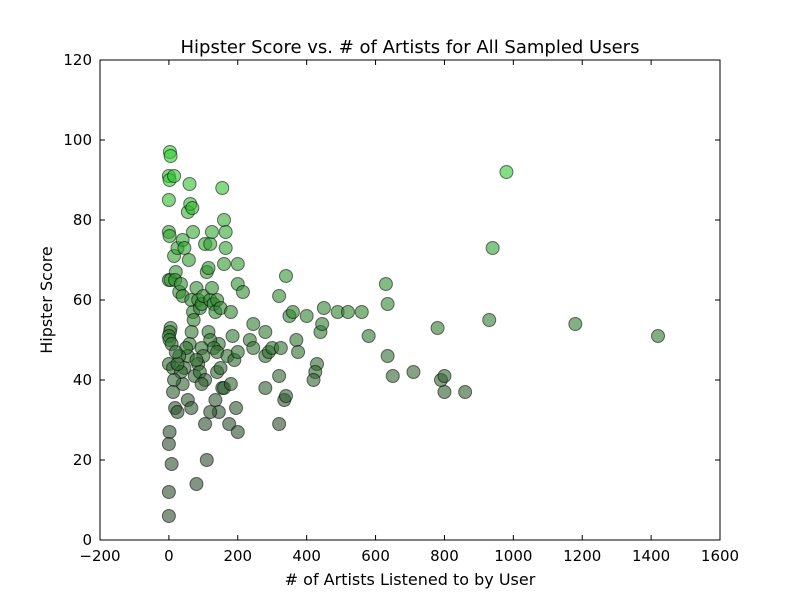 The height and width of the screenshot is (600, 800). What do you see at coordinates (82, 380) in the screenshot?
I see `y-tick-label: 40` at bounding box center [82, 380].